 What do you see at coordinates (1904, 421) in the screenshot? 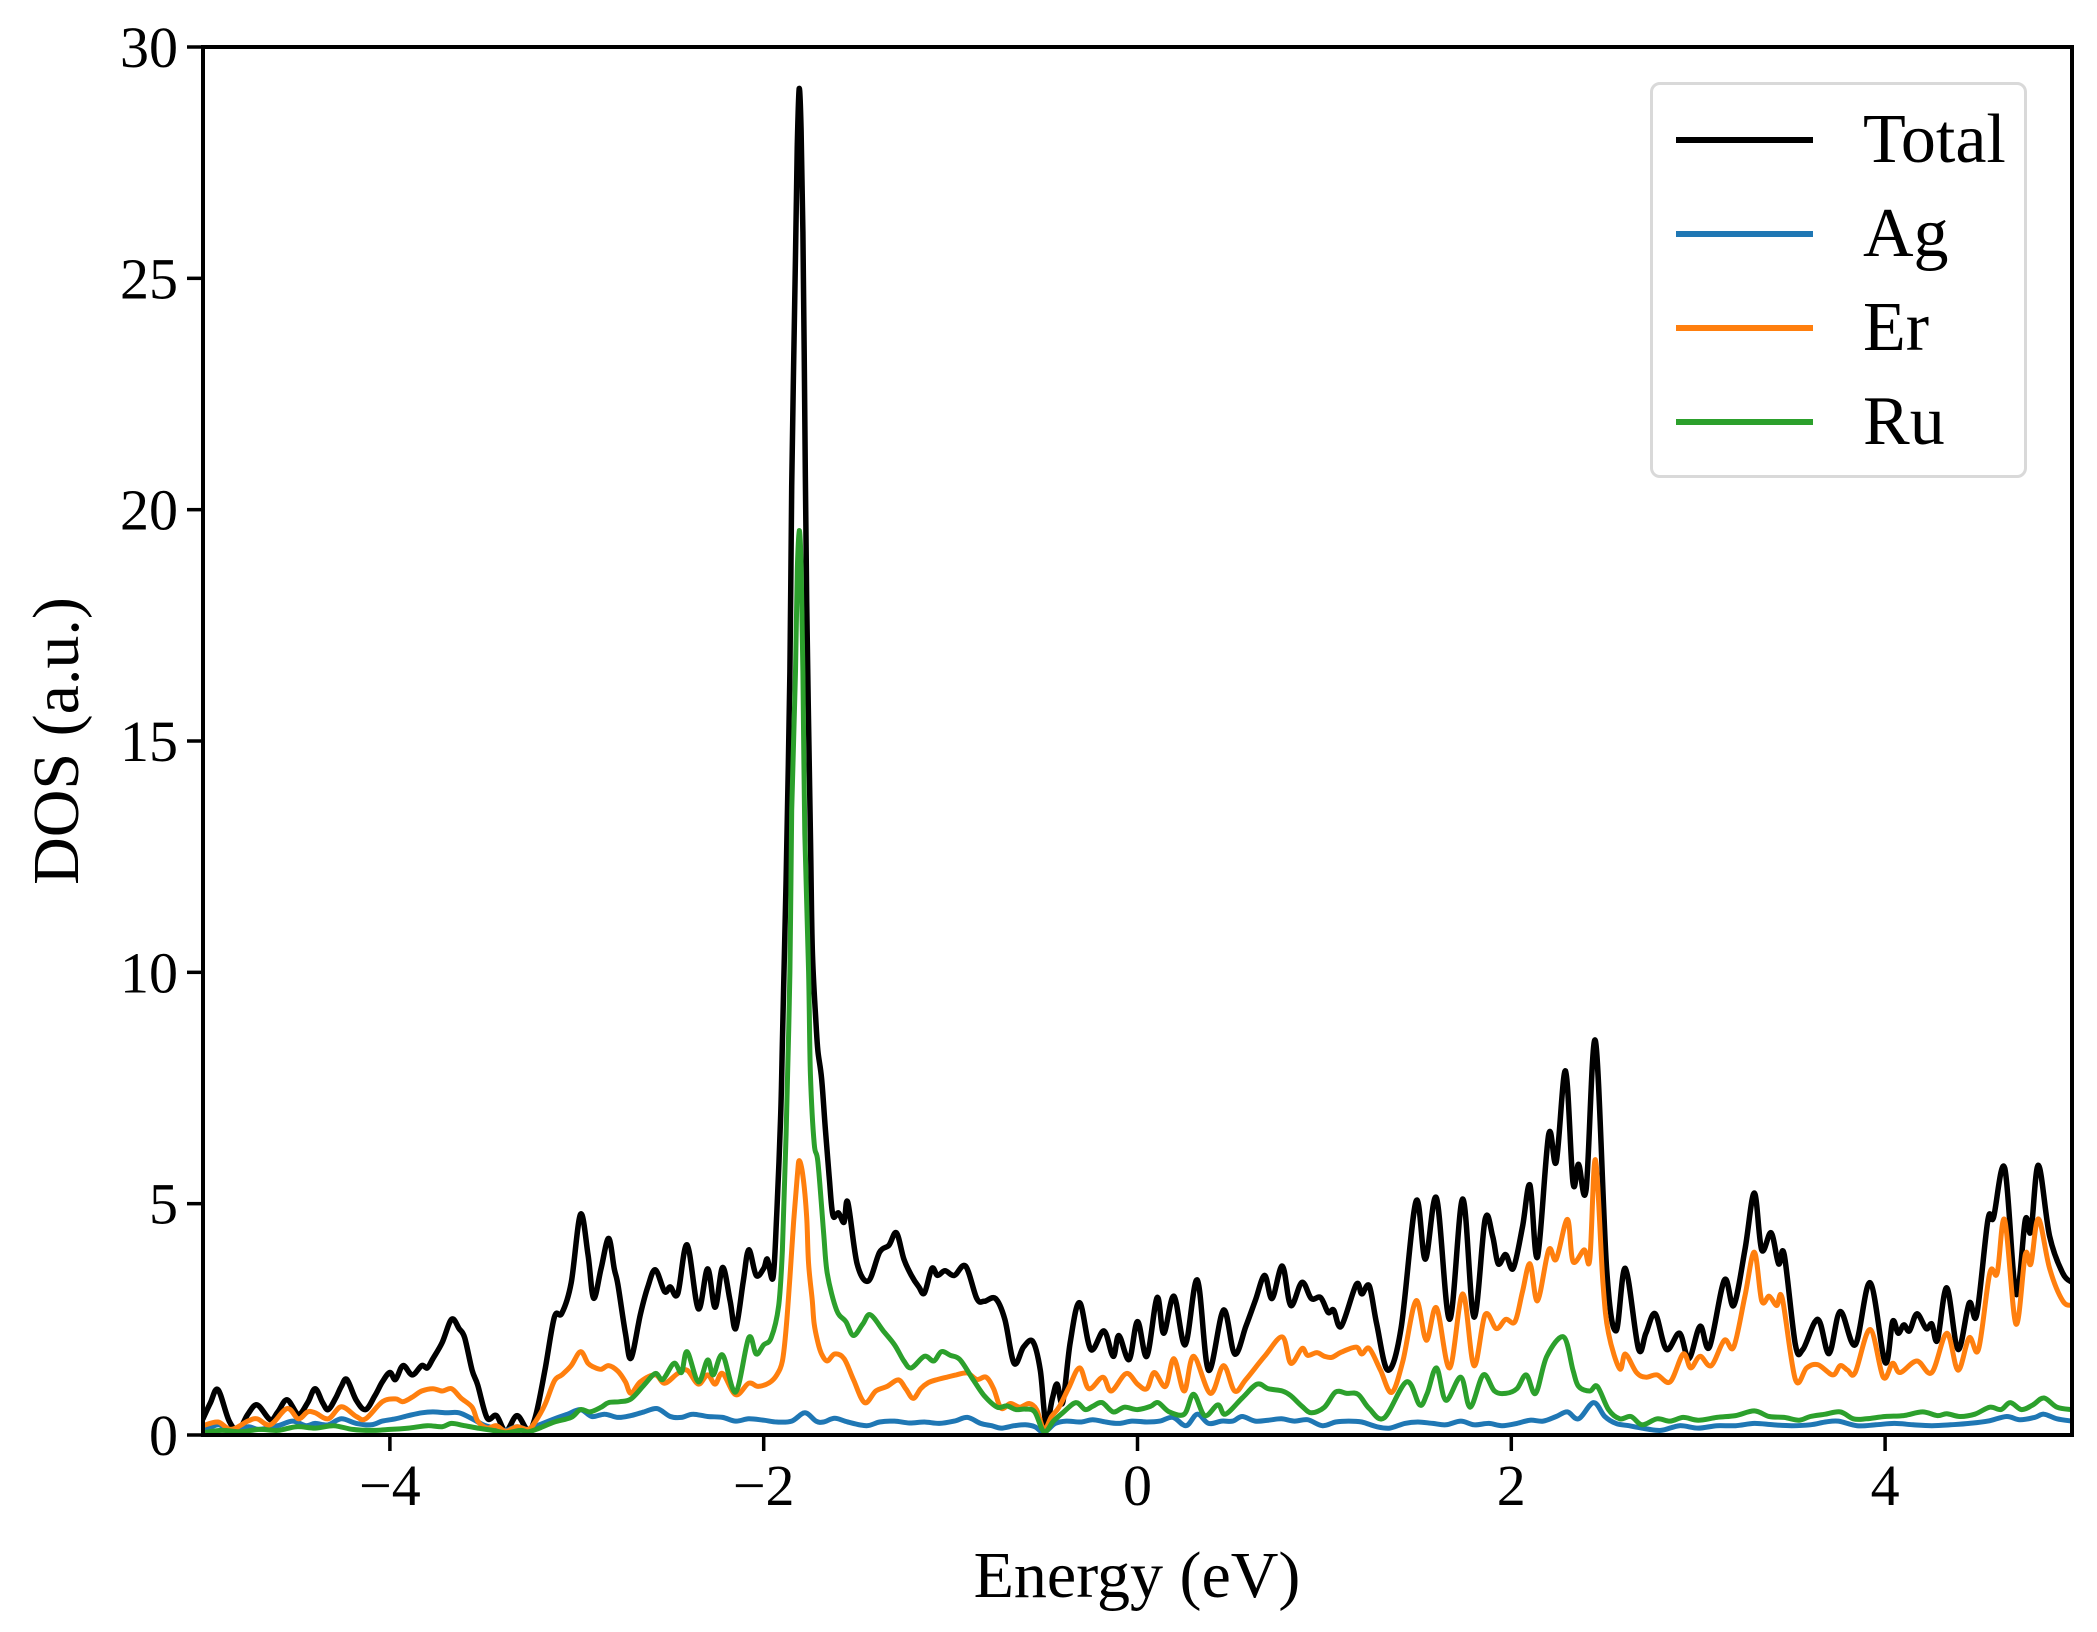
I see `legend-label-ru: Ru` at bounding box center [1904, 421].